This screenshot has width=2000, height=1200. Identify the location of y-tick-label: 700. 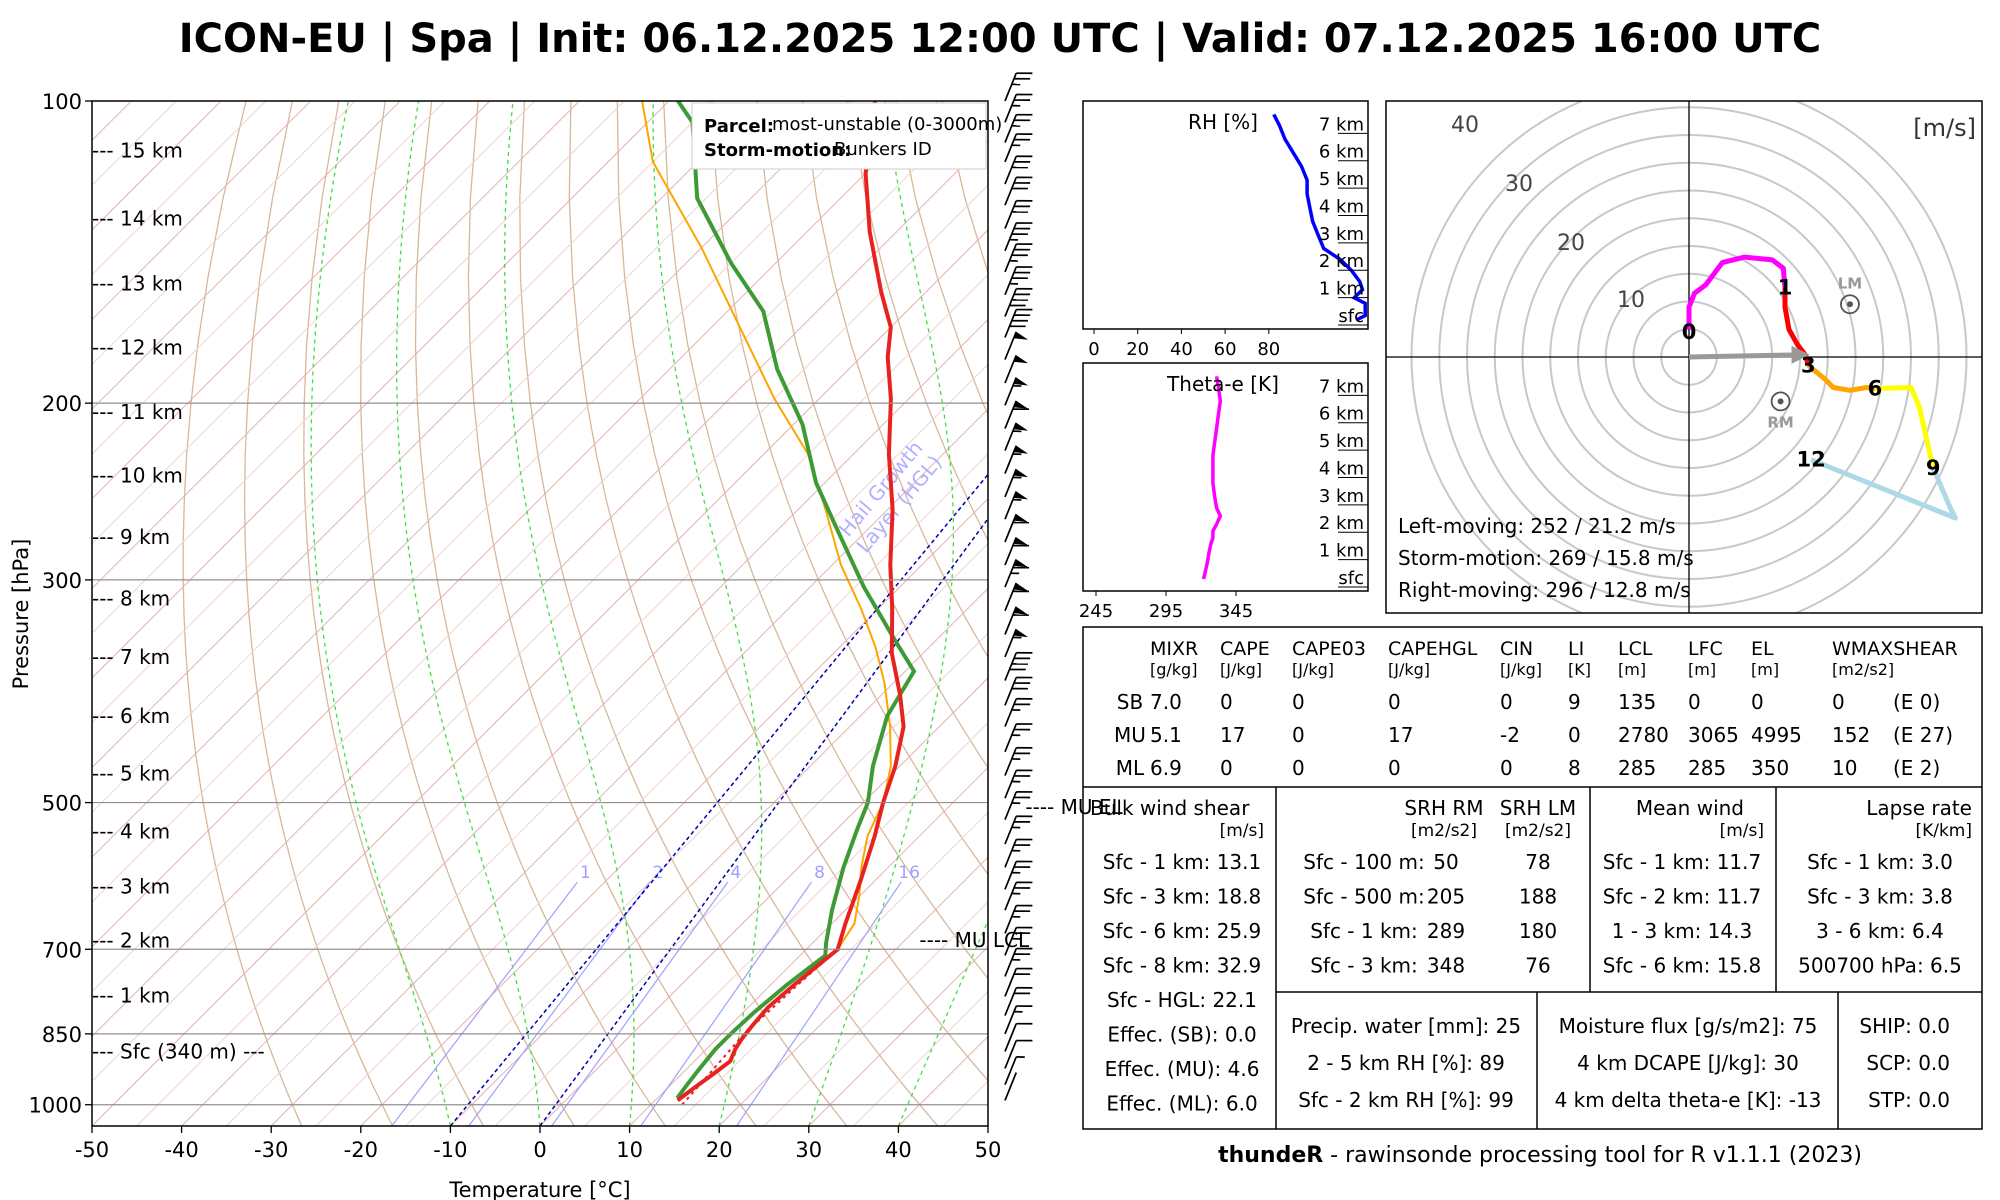
(62, 950).